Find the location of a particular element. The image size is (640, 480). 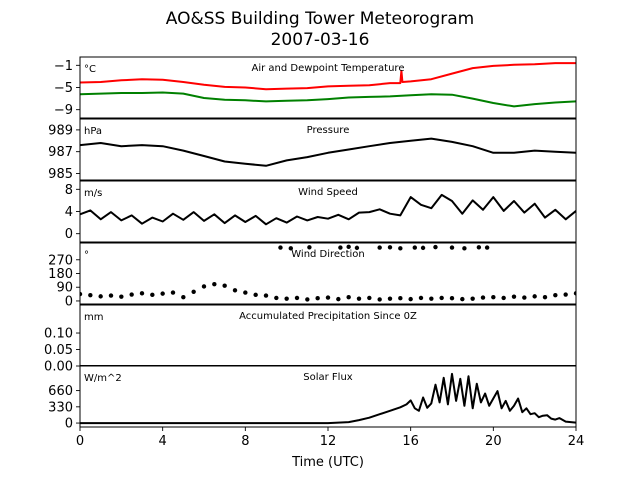

panel-title: Wind Speed is located at coordinates (328, 192).